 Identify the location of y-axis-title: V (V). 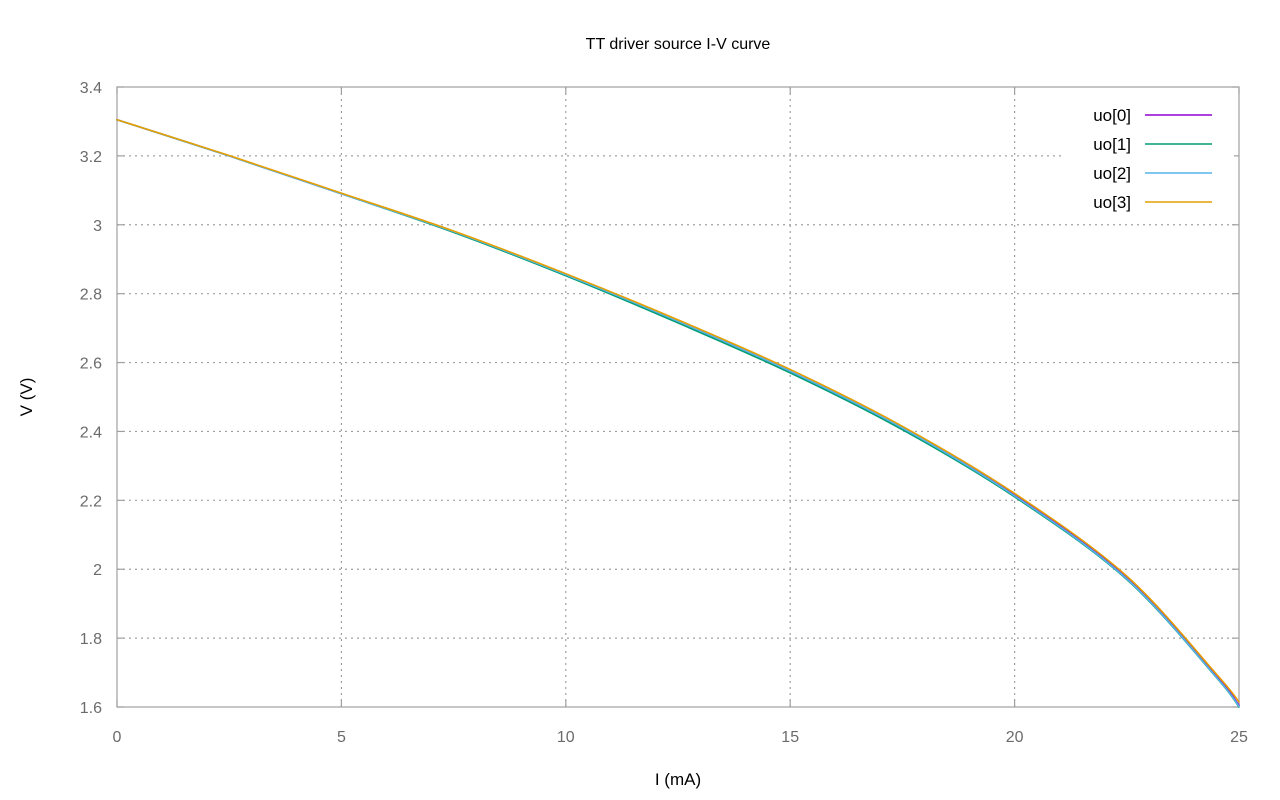
(26, 397).